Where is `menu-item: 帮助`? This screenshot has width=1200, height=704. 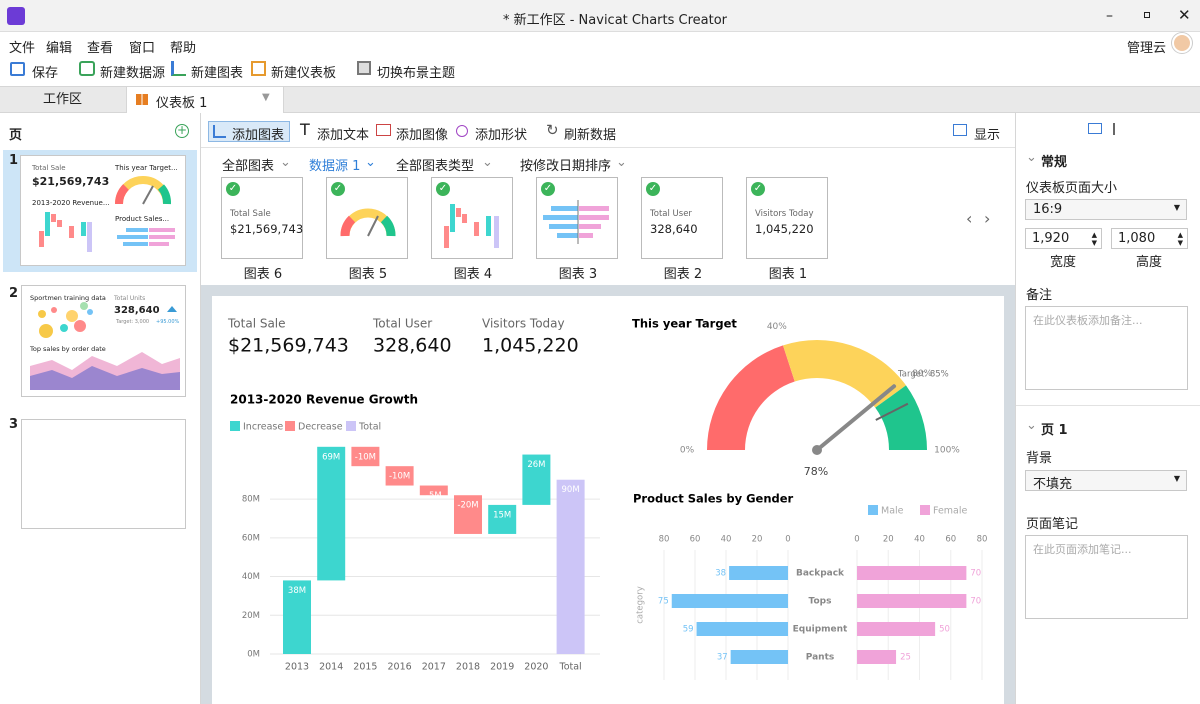 menu-item: 帮助 is located at coordinates (183, 48).